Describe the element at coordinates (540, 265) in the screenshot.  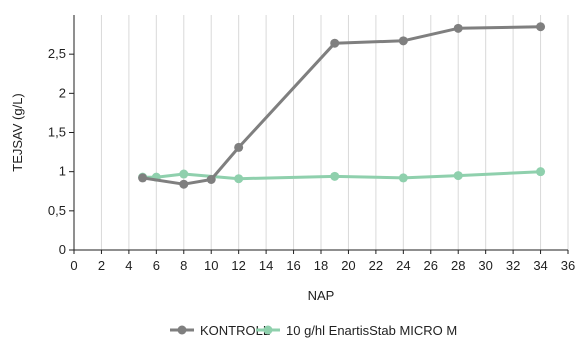
I see `x-tick-label: 34` at that location.